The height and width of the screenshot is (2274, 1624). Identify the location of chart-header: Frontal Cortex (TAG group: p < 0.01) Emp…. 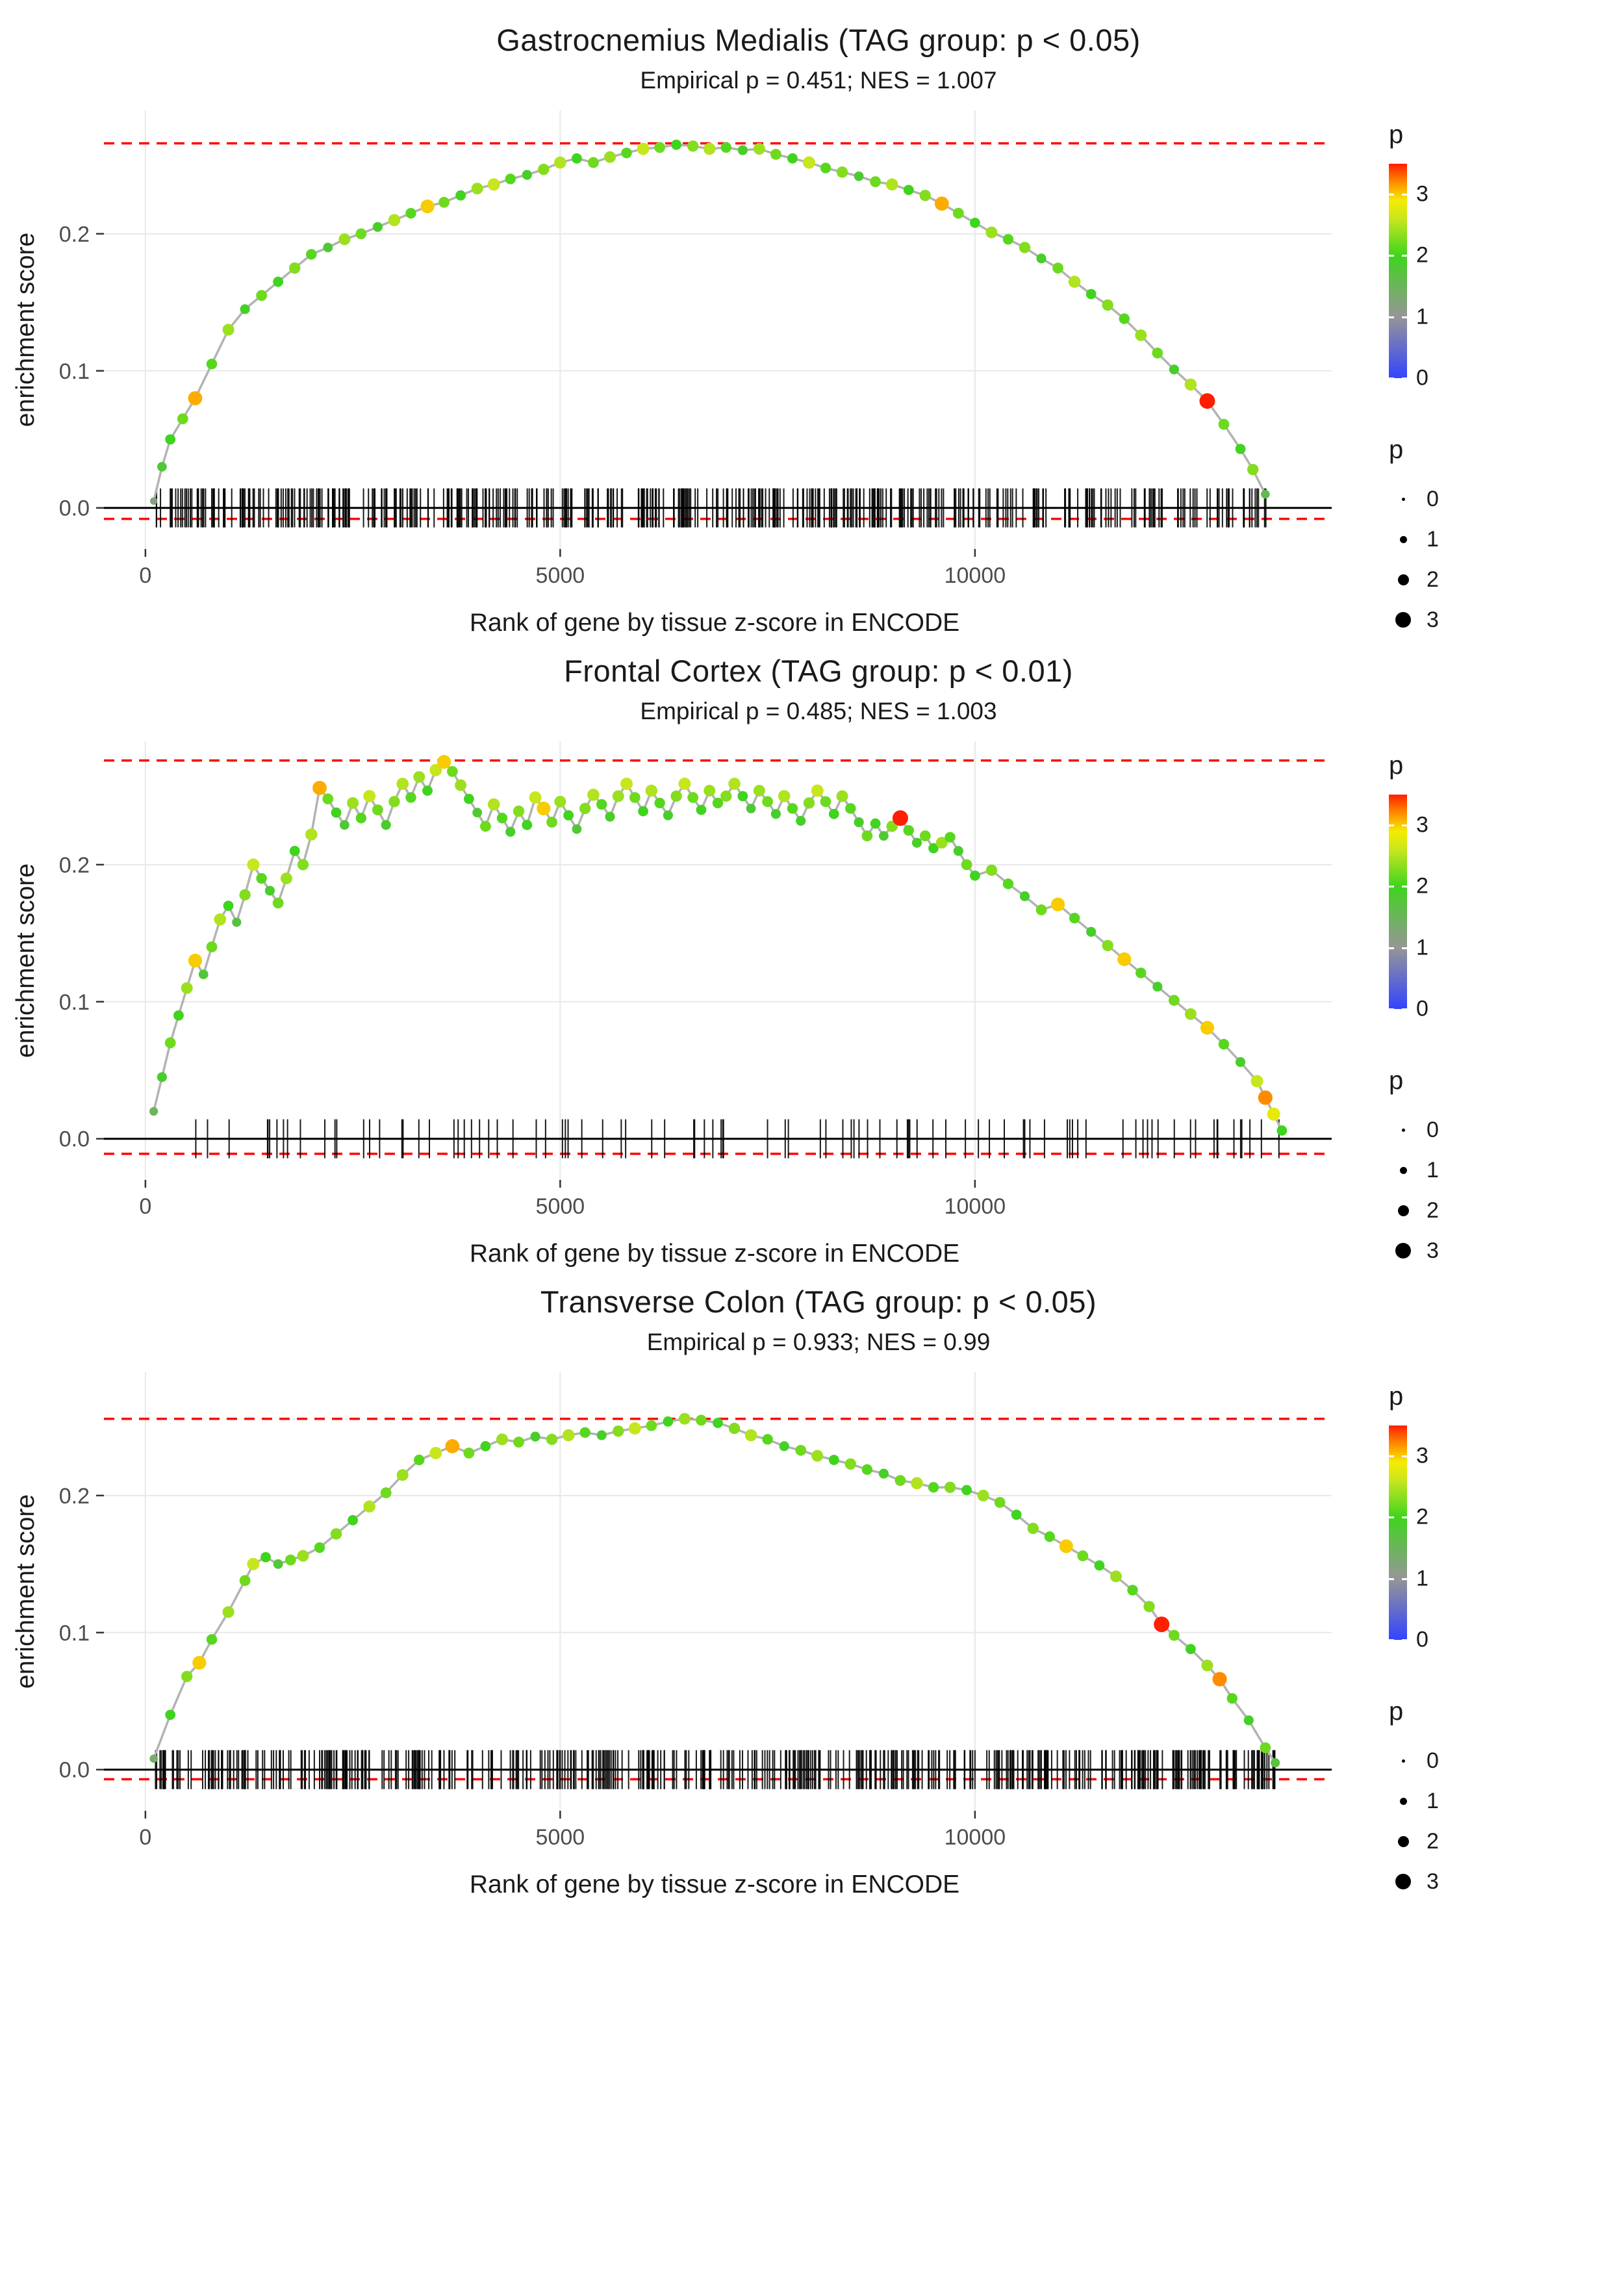
(815, 689).